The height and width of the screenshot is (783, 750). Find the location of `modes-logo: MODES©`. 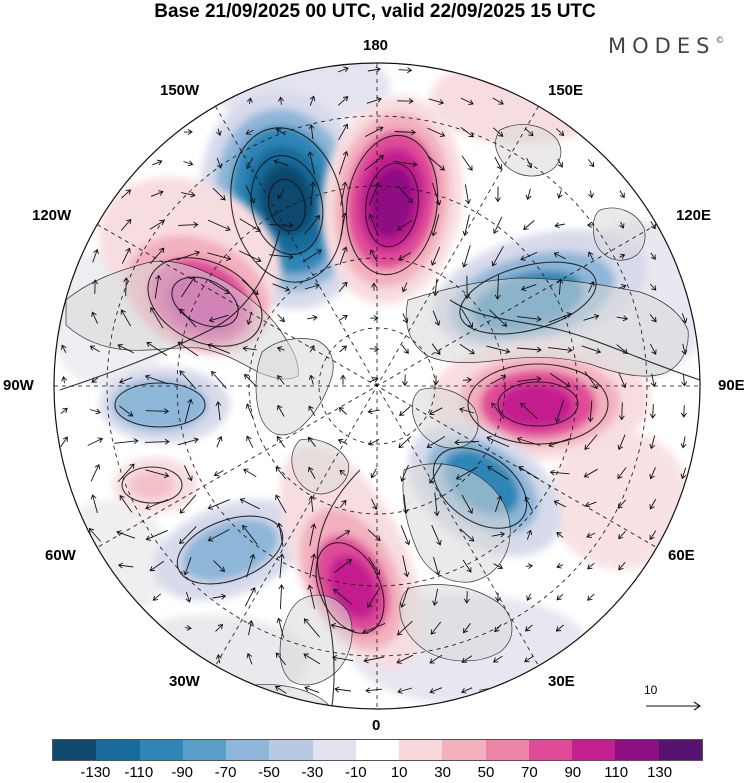

modes-logo: MODES© is located at coordinates (666, 46).